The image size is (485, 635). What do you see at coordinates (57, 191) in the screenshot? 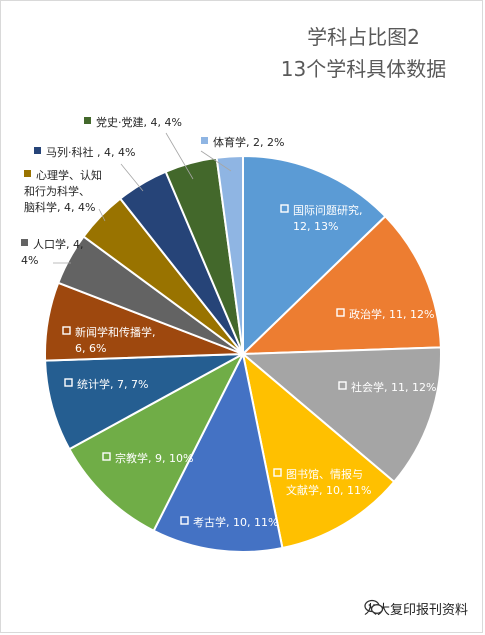
I see `slice-label-text-10-2: 和行为科学、` at bounding box center [57, 191].